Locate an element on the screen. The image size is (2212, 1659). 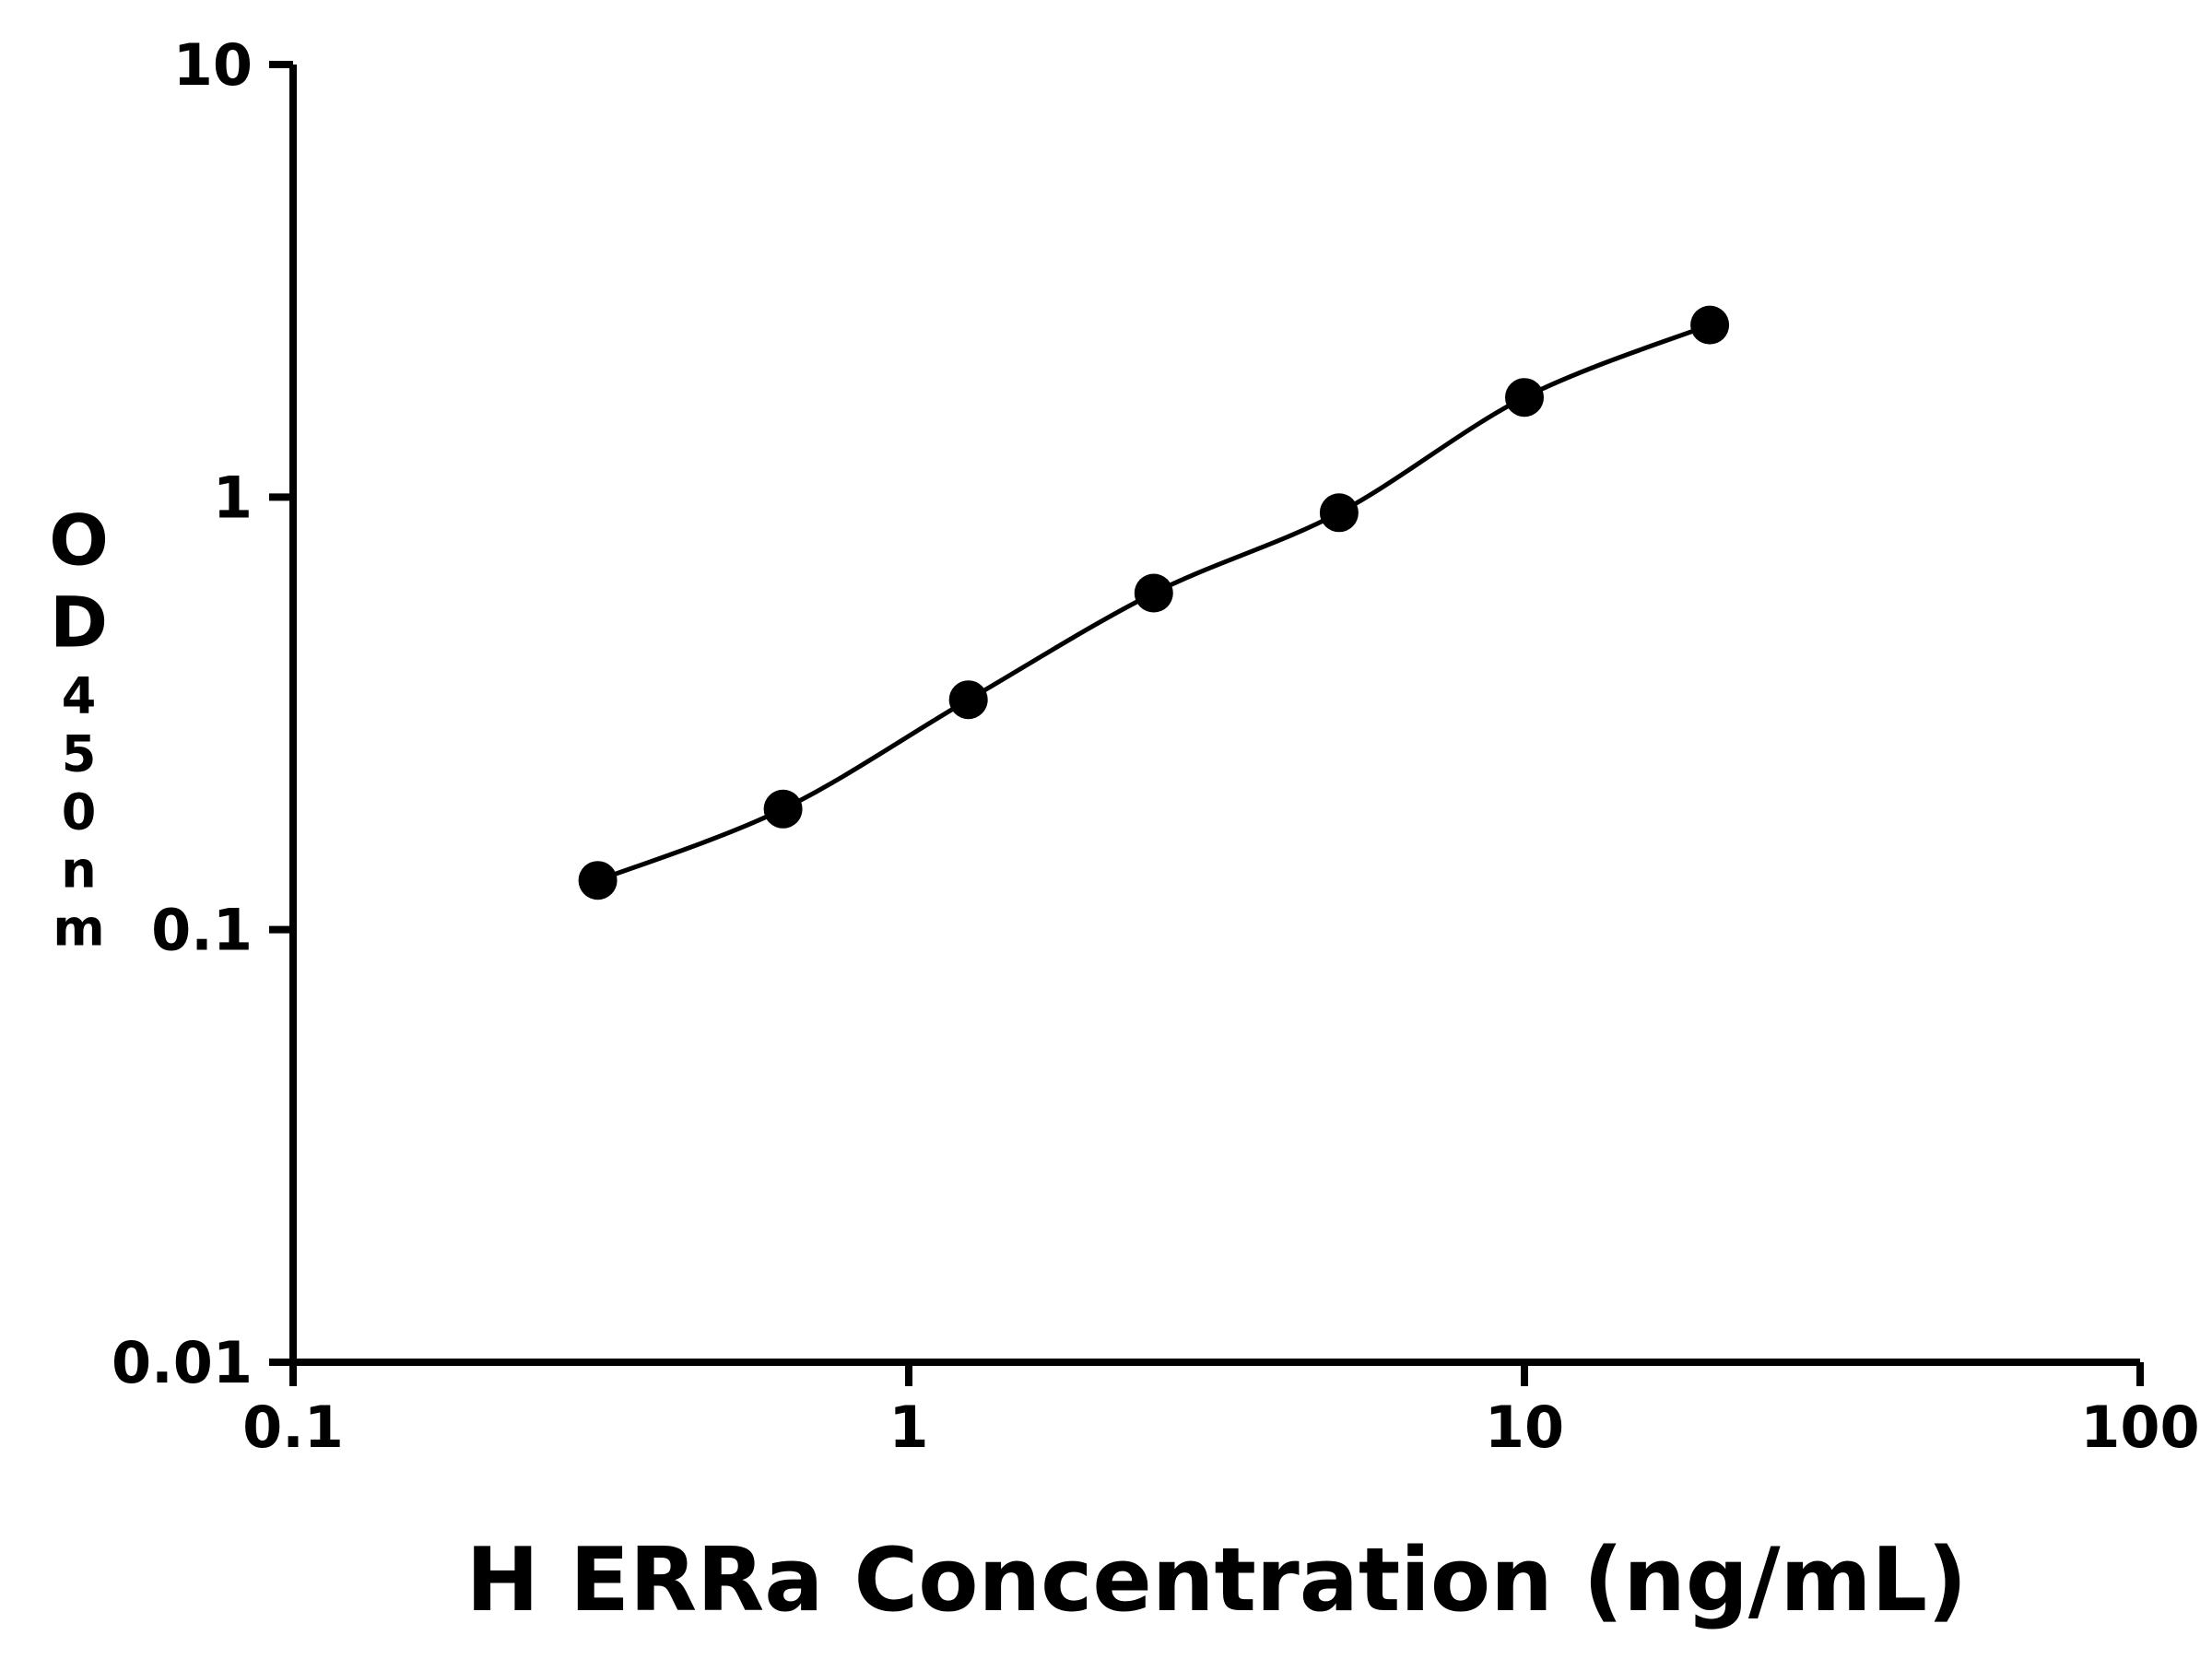
y-axis-label: OD 450nm is located at coordinates (79, 728).